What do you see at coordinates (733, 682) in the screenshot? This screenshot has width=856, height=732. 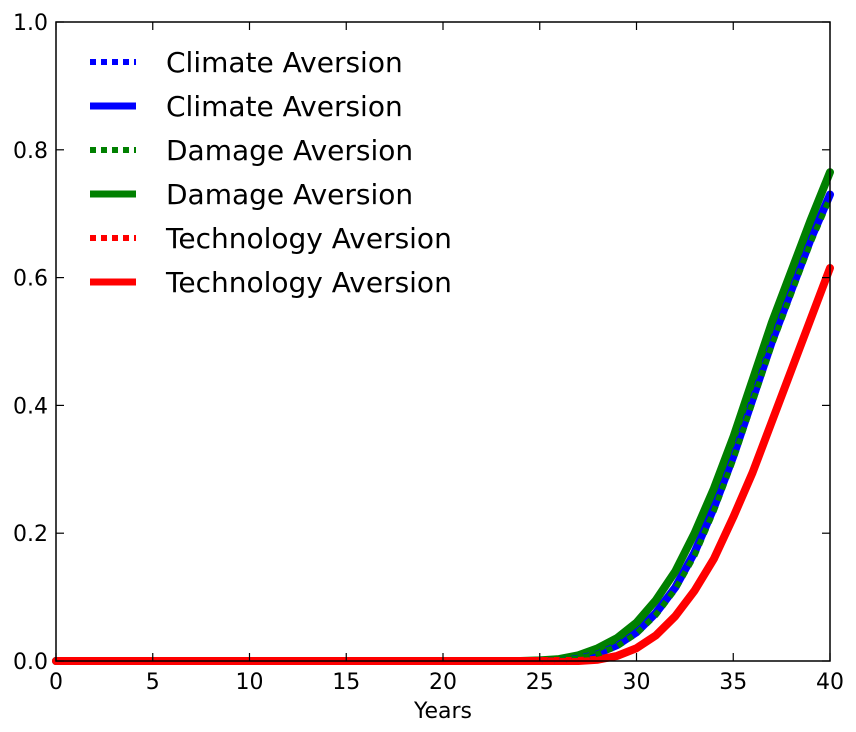 I see `x-tick-label-7: 35` at bounding box center [733, 682].